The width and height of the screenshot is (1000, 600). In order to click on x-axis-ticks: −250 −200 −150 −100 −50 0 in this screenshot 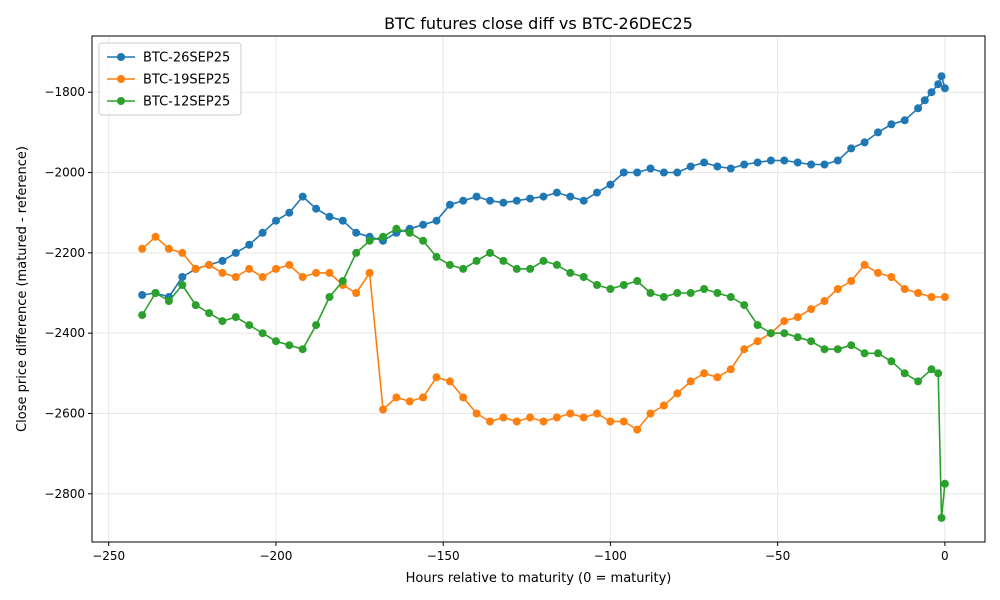, I will do `click(520, 552)`.